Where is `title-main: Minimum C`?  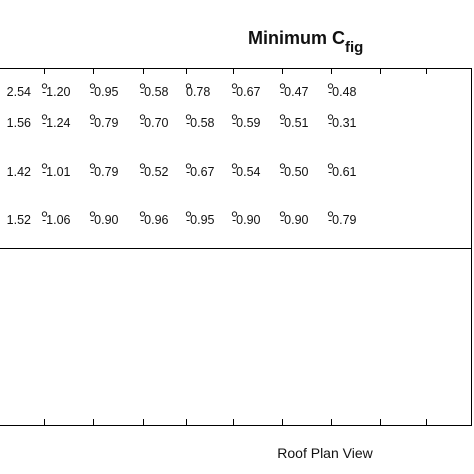
title-main: Minimum C is located at coordinates (296, 38).